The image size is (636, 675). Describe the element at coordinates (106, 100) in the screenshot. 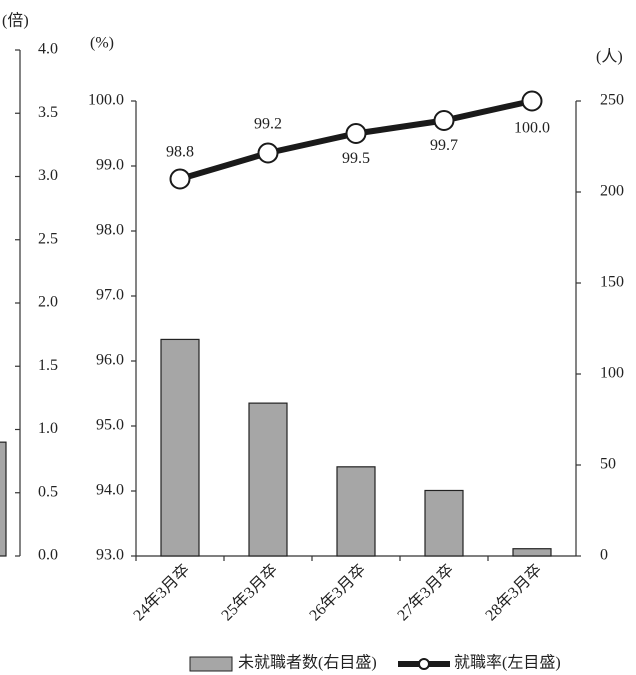

I see `y-tick-label: 100.0` at that location.